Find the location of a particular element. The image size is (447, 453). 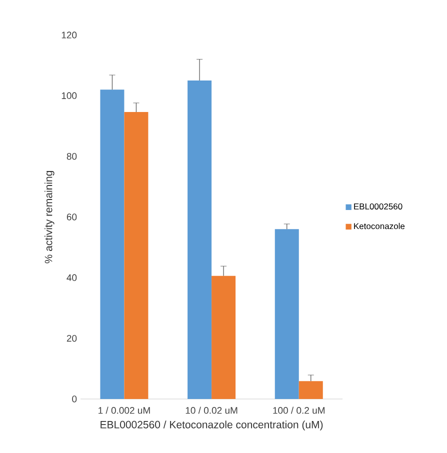

x-tick-label: 100 / 0.2 uM is located at coordinates (299, 410).